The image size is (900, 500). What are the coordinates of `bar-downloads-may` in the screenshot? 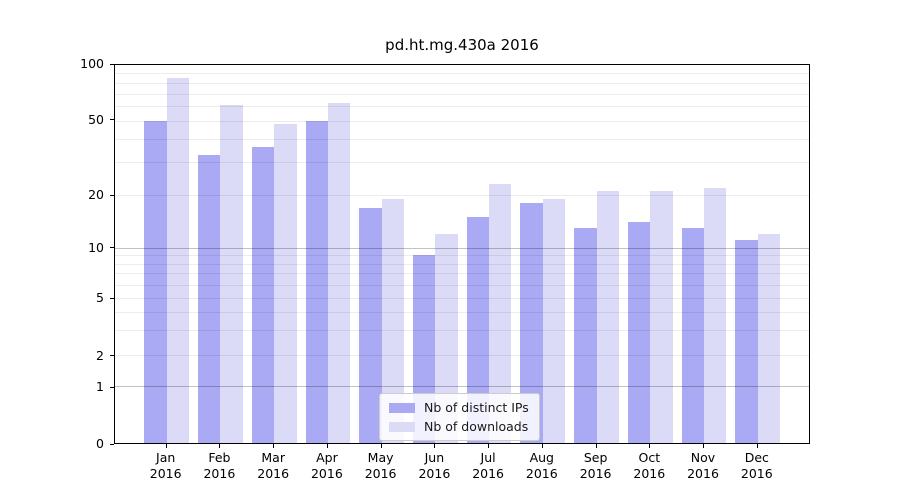 It's located at (392, 321).